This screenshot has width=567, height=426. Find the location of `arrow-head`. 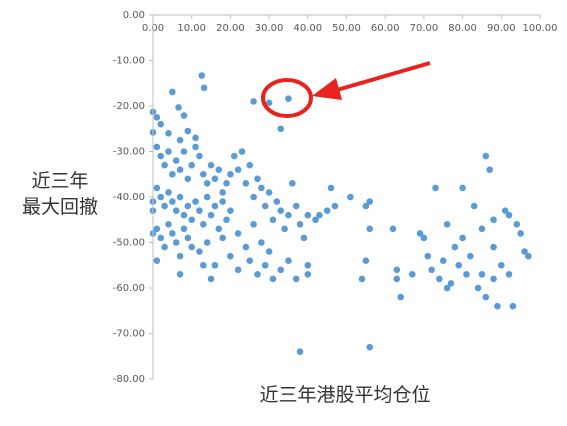

arrow-head is located at coordinates (327, 89).